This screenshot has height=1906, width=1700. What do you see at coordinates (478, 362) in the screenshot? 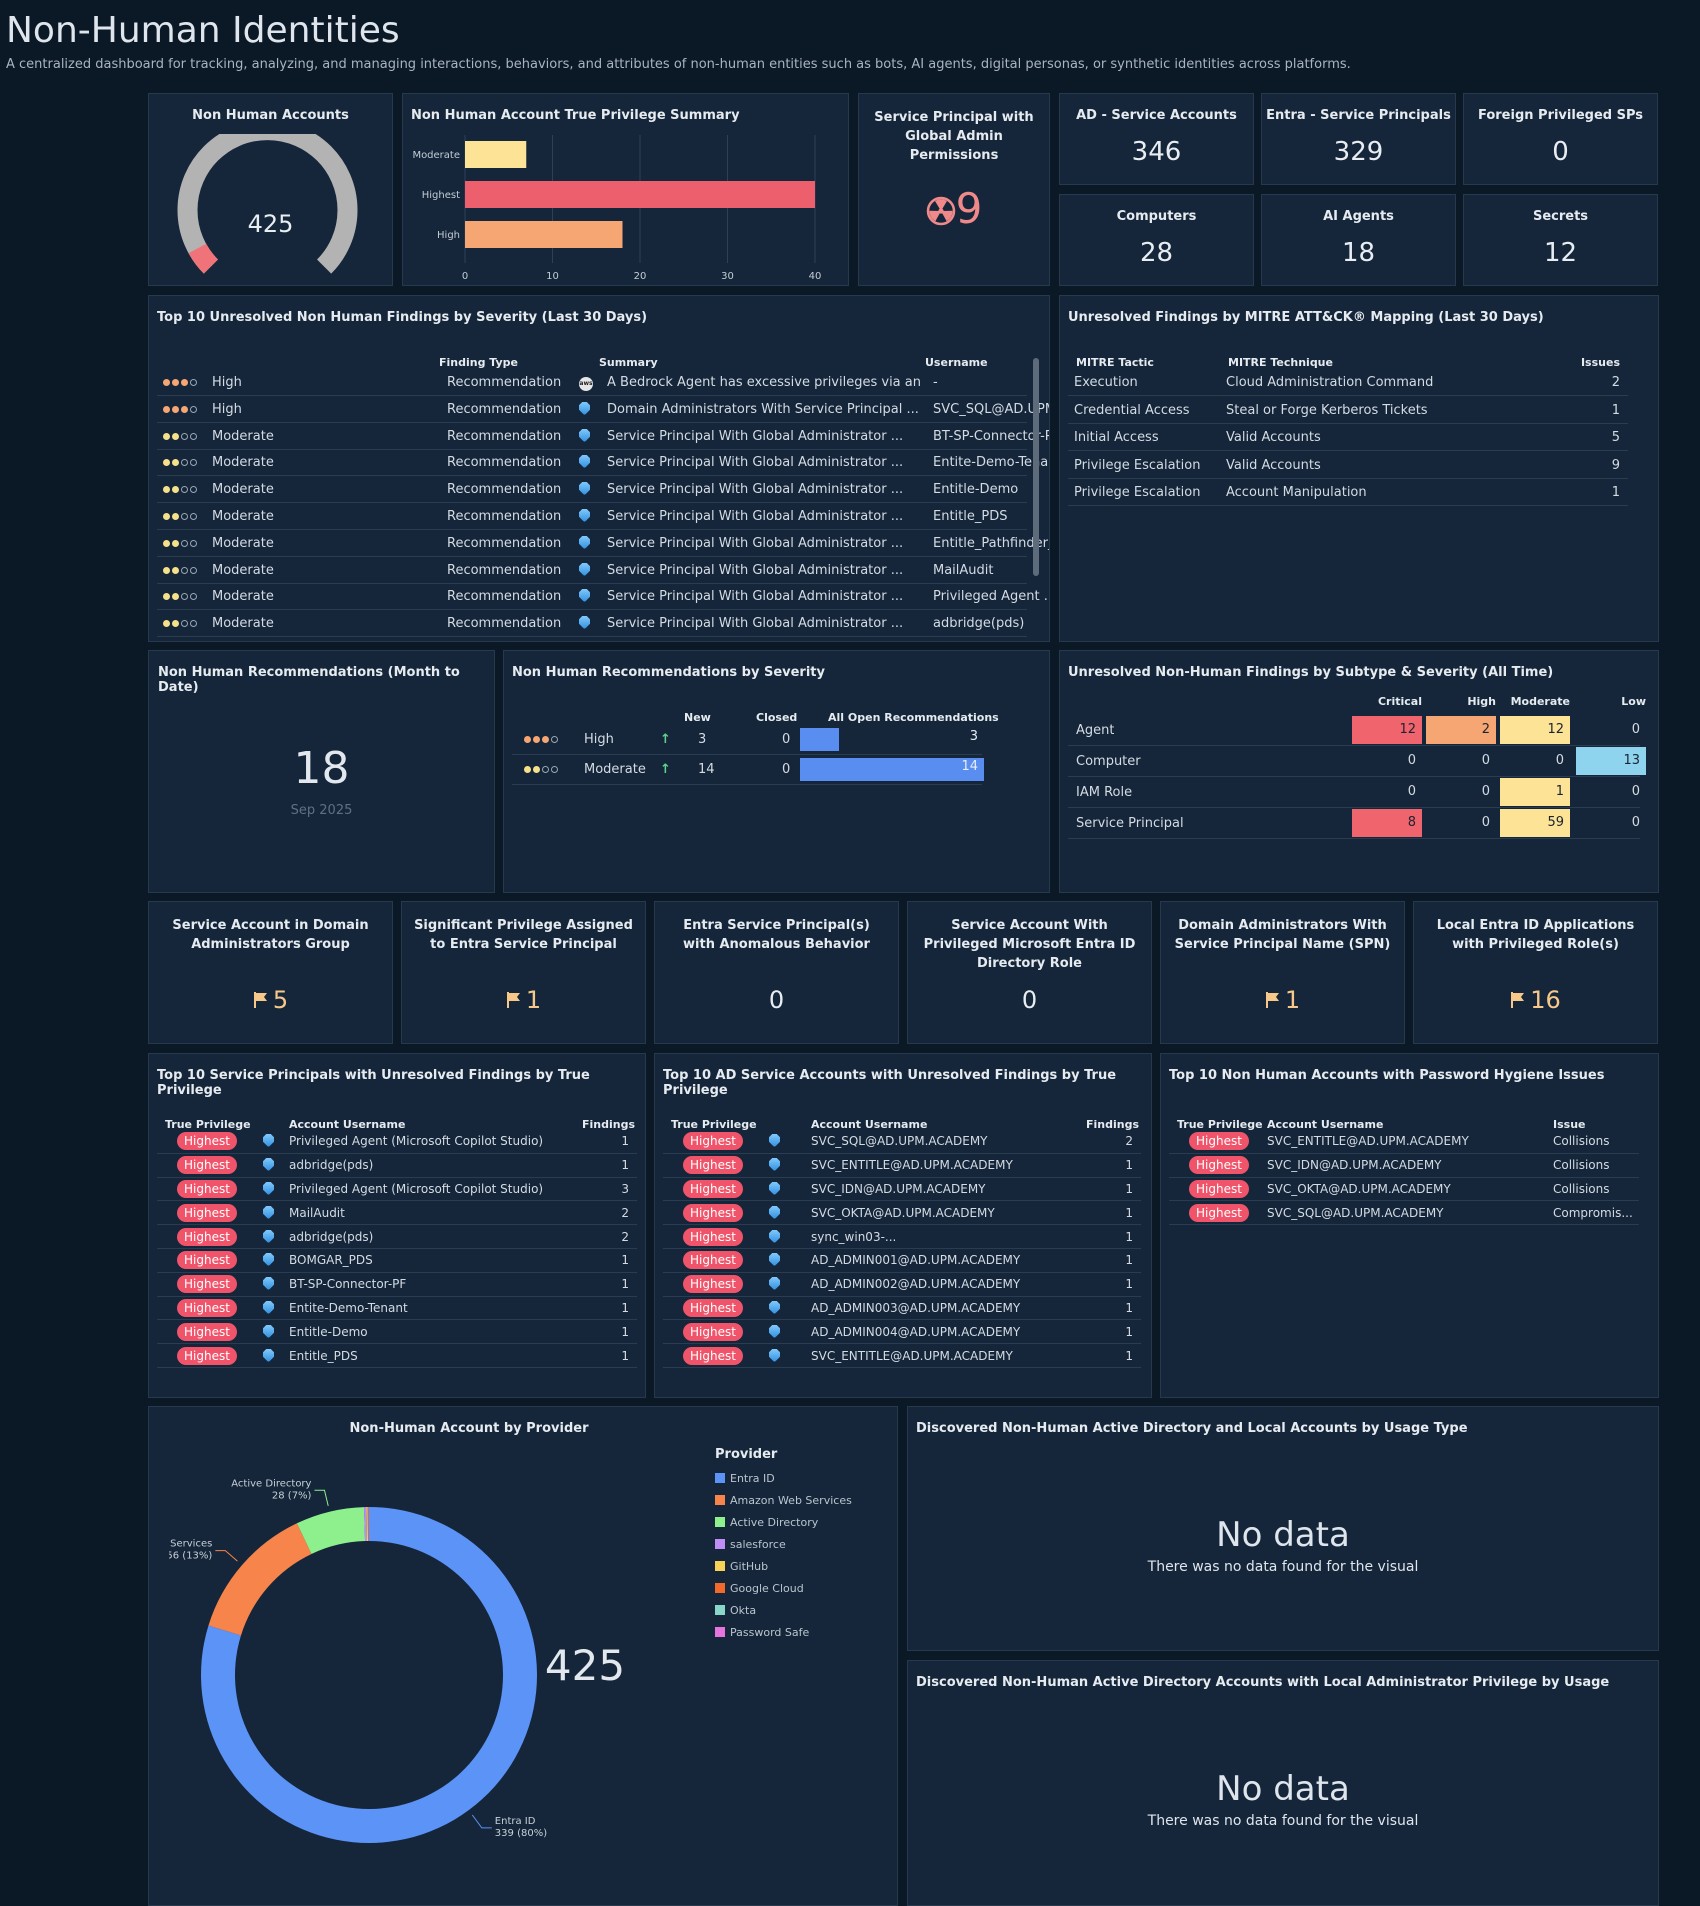
I see `column-header: Finding Type` at bounding box center [478, 362].